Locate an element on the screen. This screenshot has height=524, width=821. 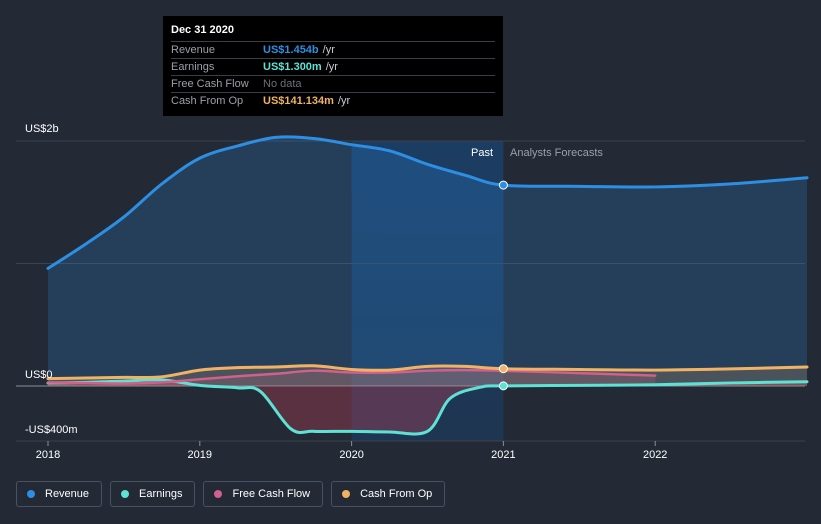
tooltip-row-free-cash-flow: Free Cash Flow No data is located at coordinates (333, 83).